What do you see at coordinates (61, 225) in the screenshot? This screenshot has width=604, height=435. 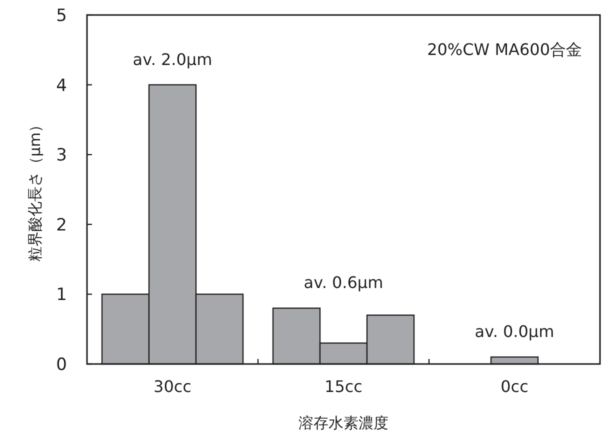 I see `y-tick-label: 2` at bounding box center [61, 225].